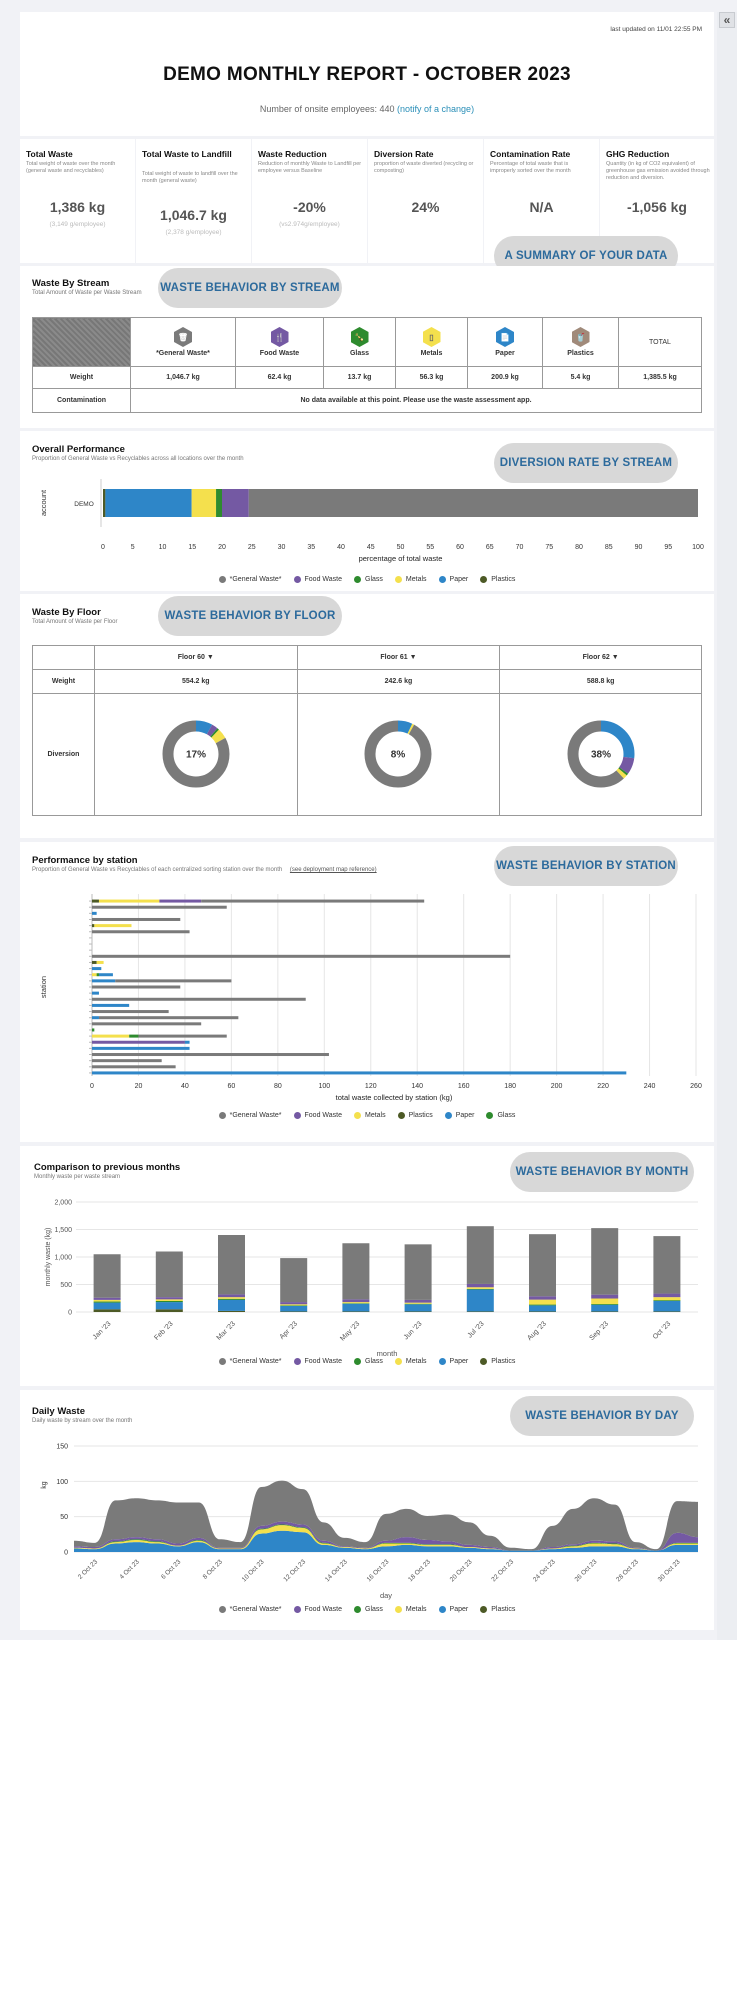  I want to click on month-pill: WASTE BEHAVIOR BY MONTH, so click(602, 1172).